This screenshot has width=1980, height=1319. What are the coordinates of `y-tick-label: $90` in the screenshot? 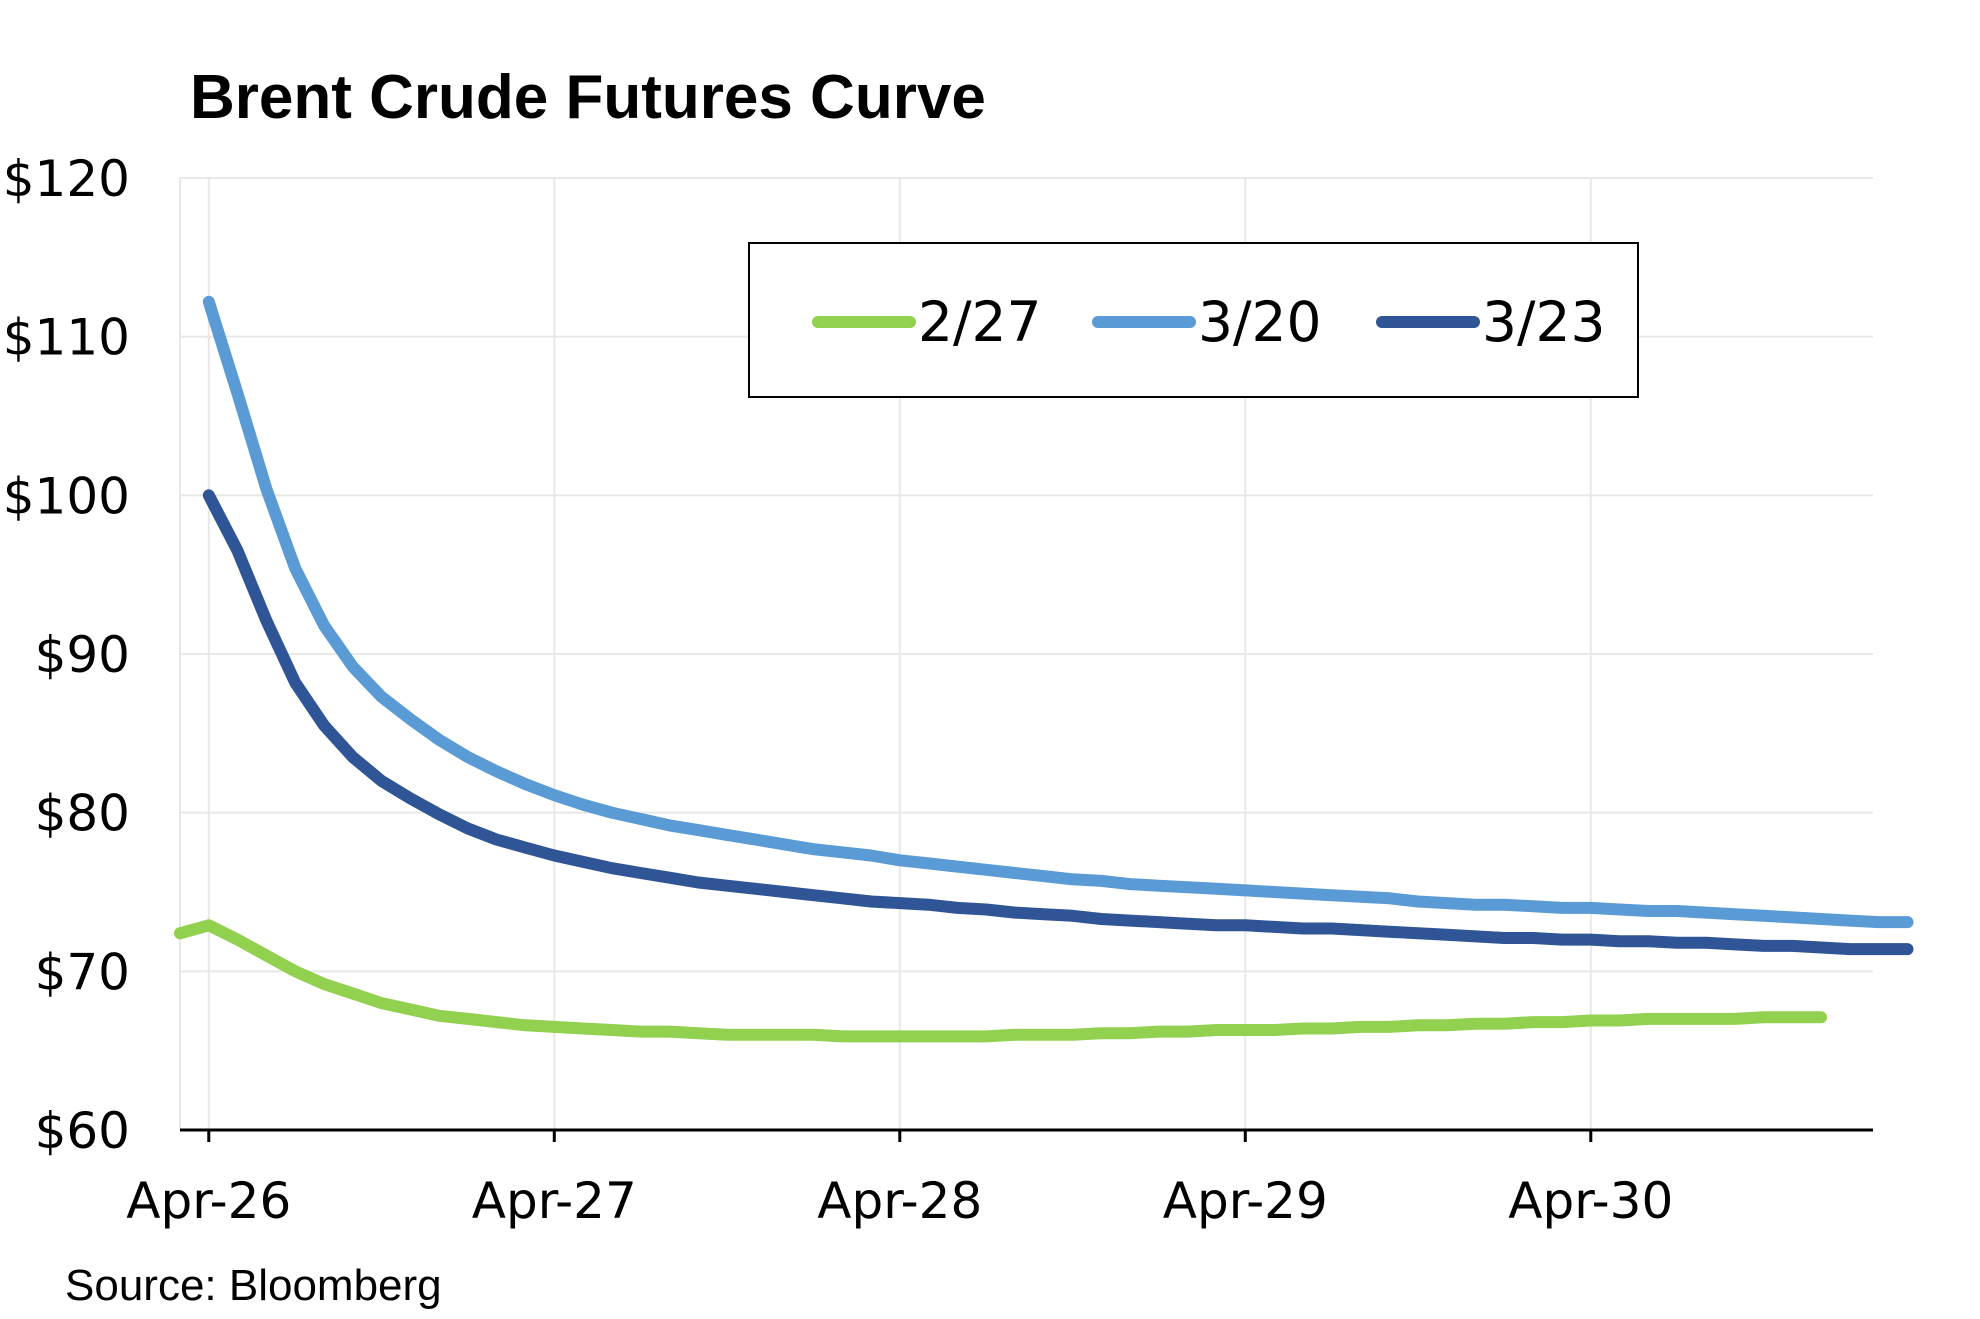 It's located at (82, 655).